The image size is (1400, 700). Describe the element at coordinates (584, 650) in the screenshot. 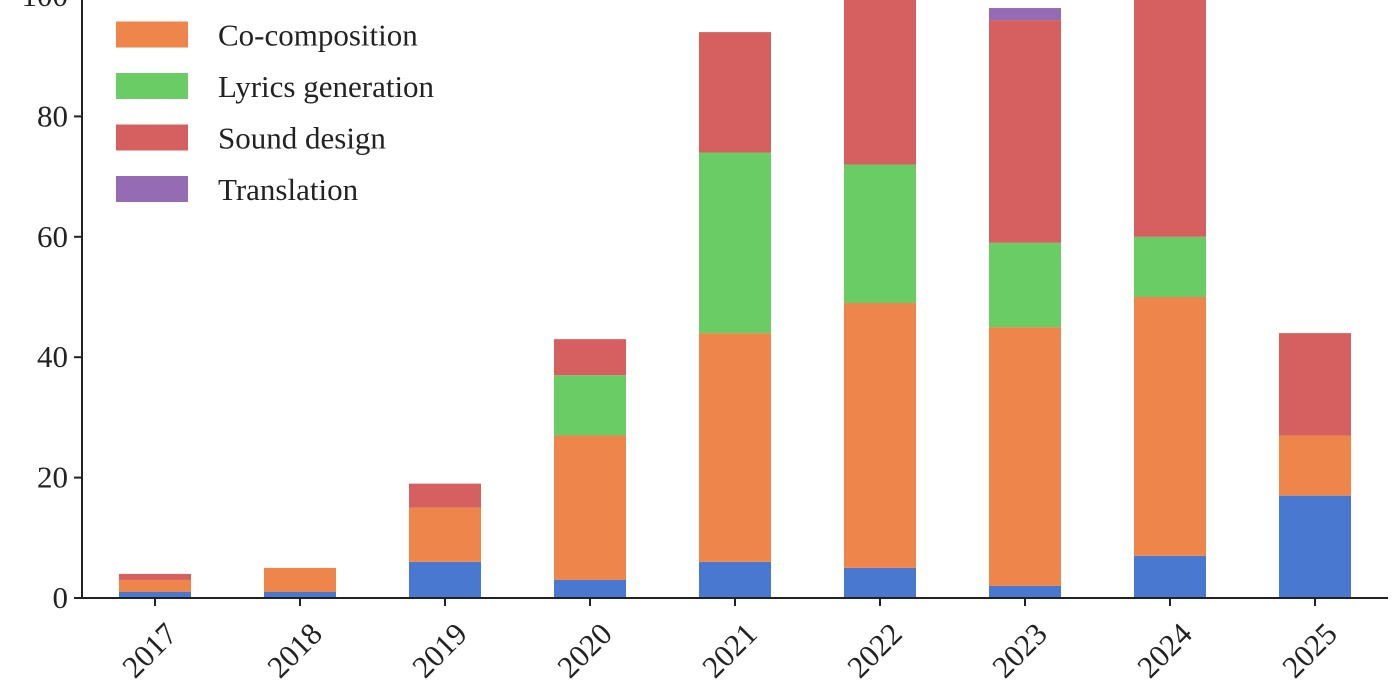

I see `x-tick-label: 2020` at that location.